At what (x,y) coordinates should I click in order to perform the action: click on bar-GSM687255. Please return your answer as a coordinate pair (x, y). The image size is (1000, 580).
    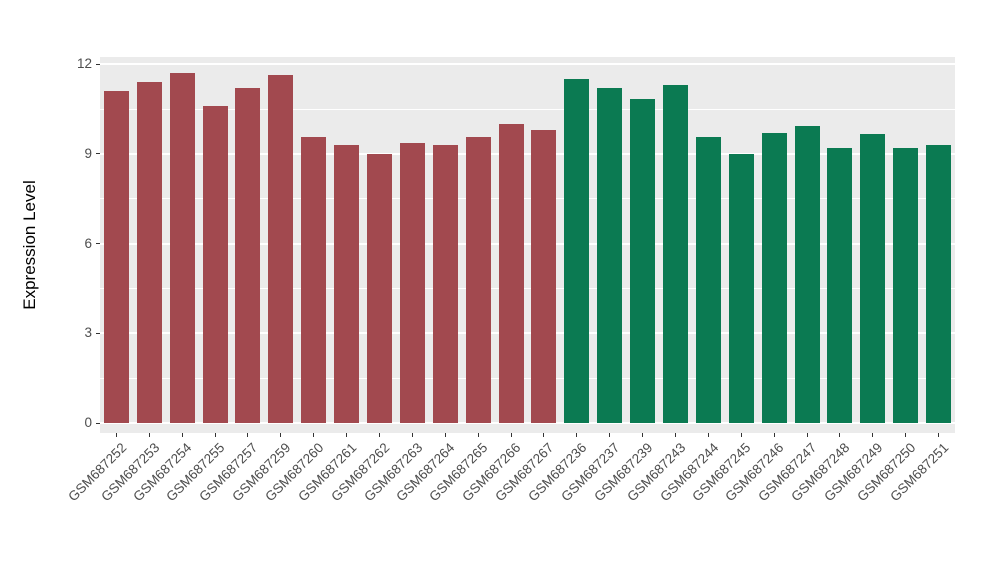
    Looking at the image, I should click on (215, 264).